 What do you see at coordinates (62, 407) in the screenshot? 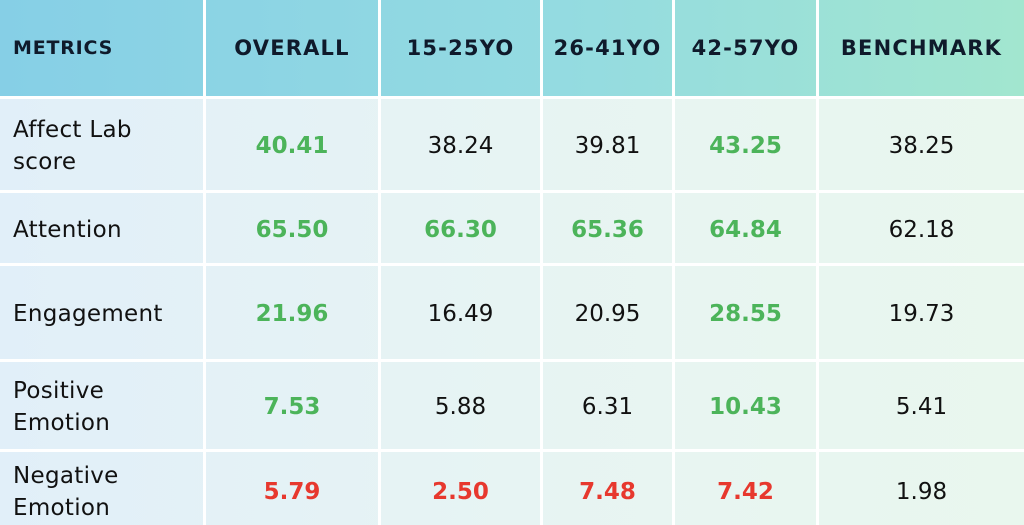
I see `metric-label-text: Positive Emotion` at bounding box center [62, 407].